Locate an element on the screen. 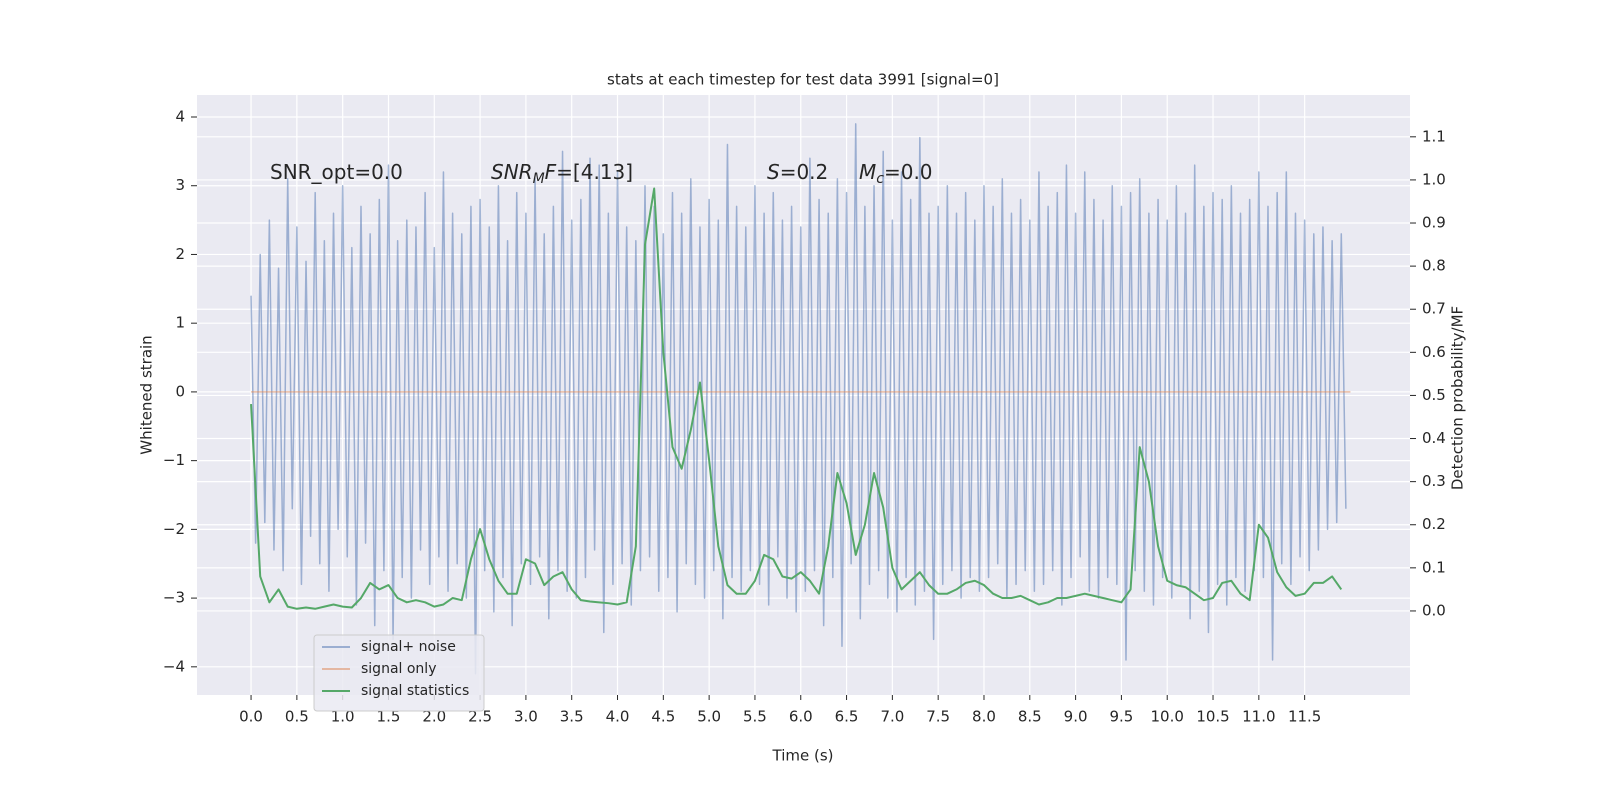 Image resolution: width=1600 pixels, height=800 pixels. y-tick-label: −4 is located at coordinates (174, 666).